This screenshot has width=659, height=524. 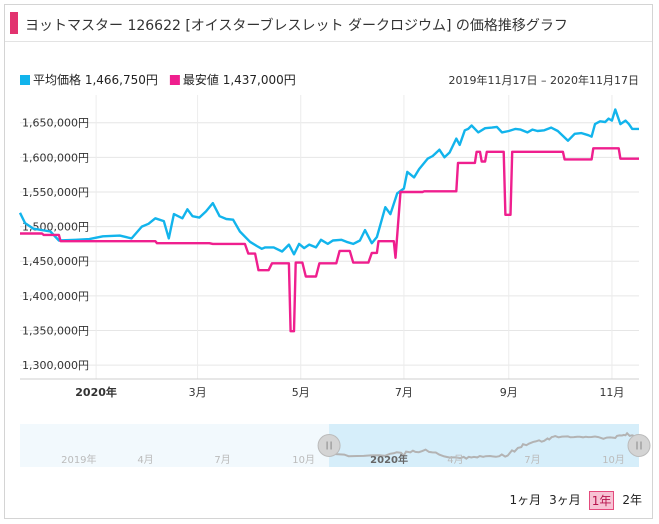 What do you see at coordinates (55, 296) in the screenshot?
I see `y-tick-label: 1,400,000円` at bounding box center [55, 296].